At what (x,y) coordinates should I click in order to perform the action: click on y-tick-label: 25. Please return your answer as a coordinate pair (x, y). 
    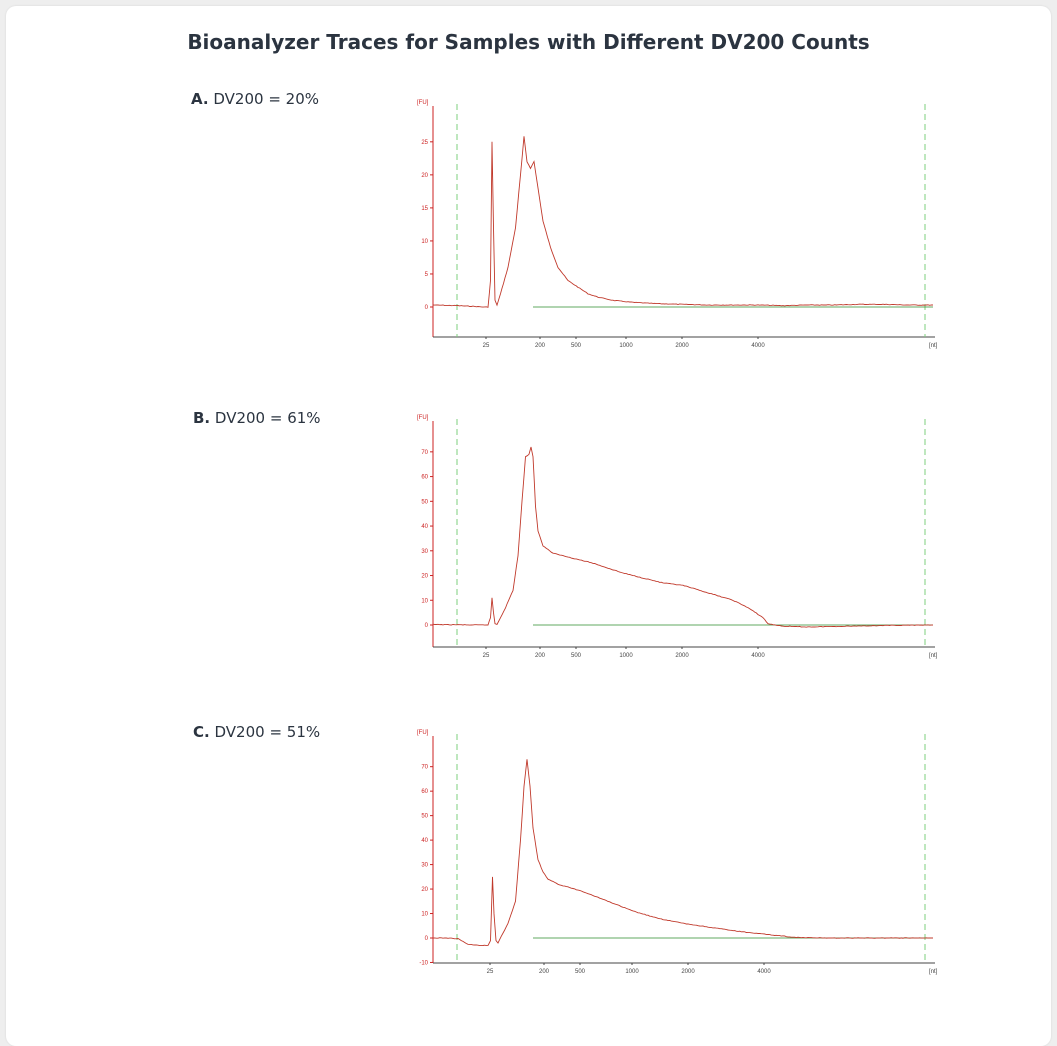
    Looking at the image, I should click on (424, 143).